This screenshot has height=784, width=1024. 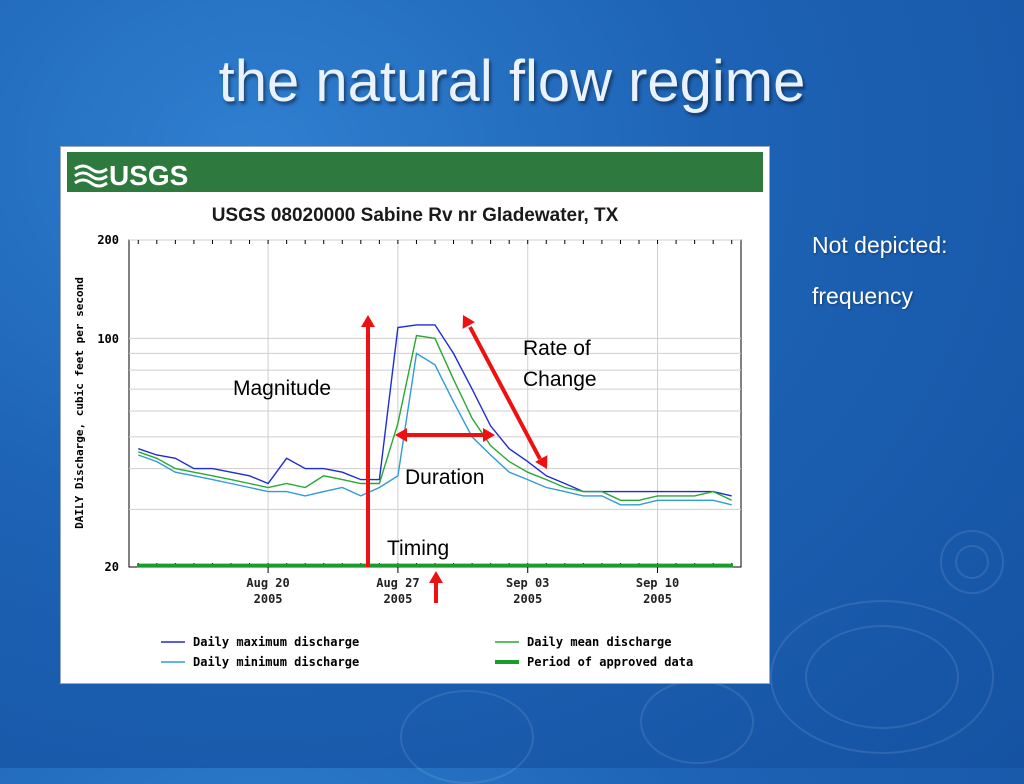 What do you see at coordinates (108, 339) in the screenshot?
I see `y-tick-label: 100` at bounding box center [108, 339].